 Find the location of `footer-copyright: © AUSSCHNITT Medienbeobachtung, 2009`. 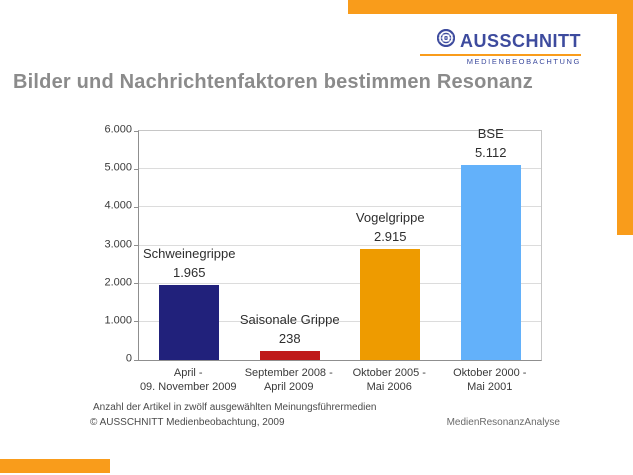

footer-copyright: © AUSSCHNITT Medienbeobachtung, 2009 is located at coordinates (187, 422).